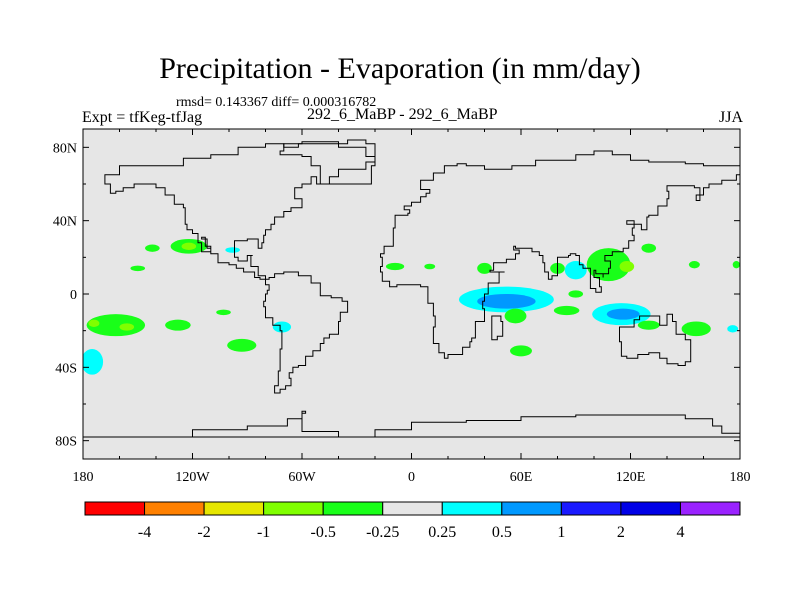  I want to click on y-tick-label-0: 80S, so click(66, 442).